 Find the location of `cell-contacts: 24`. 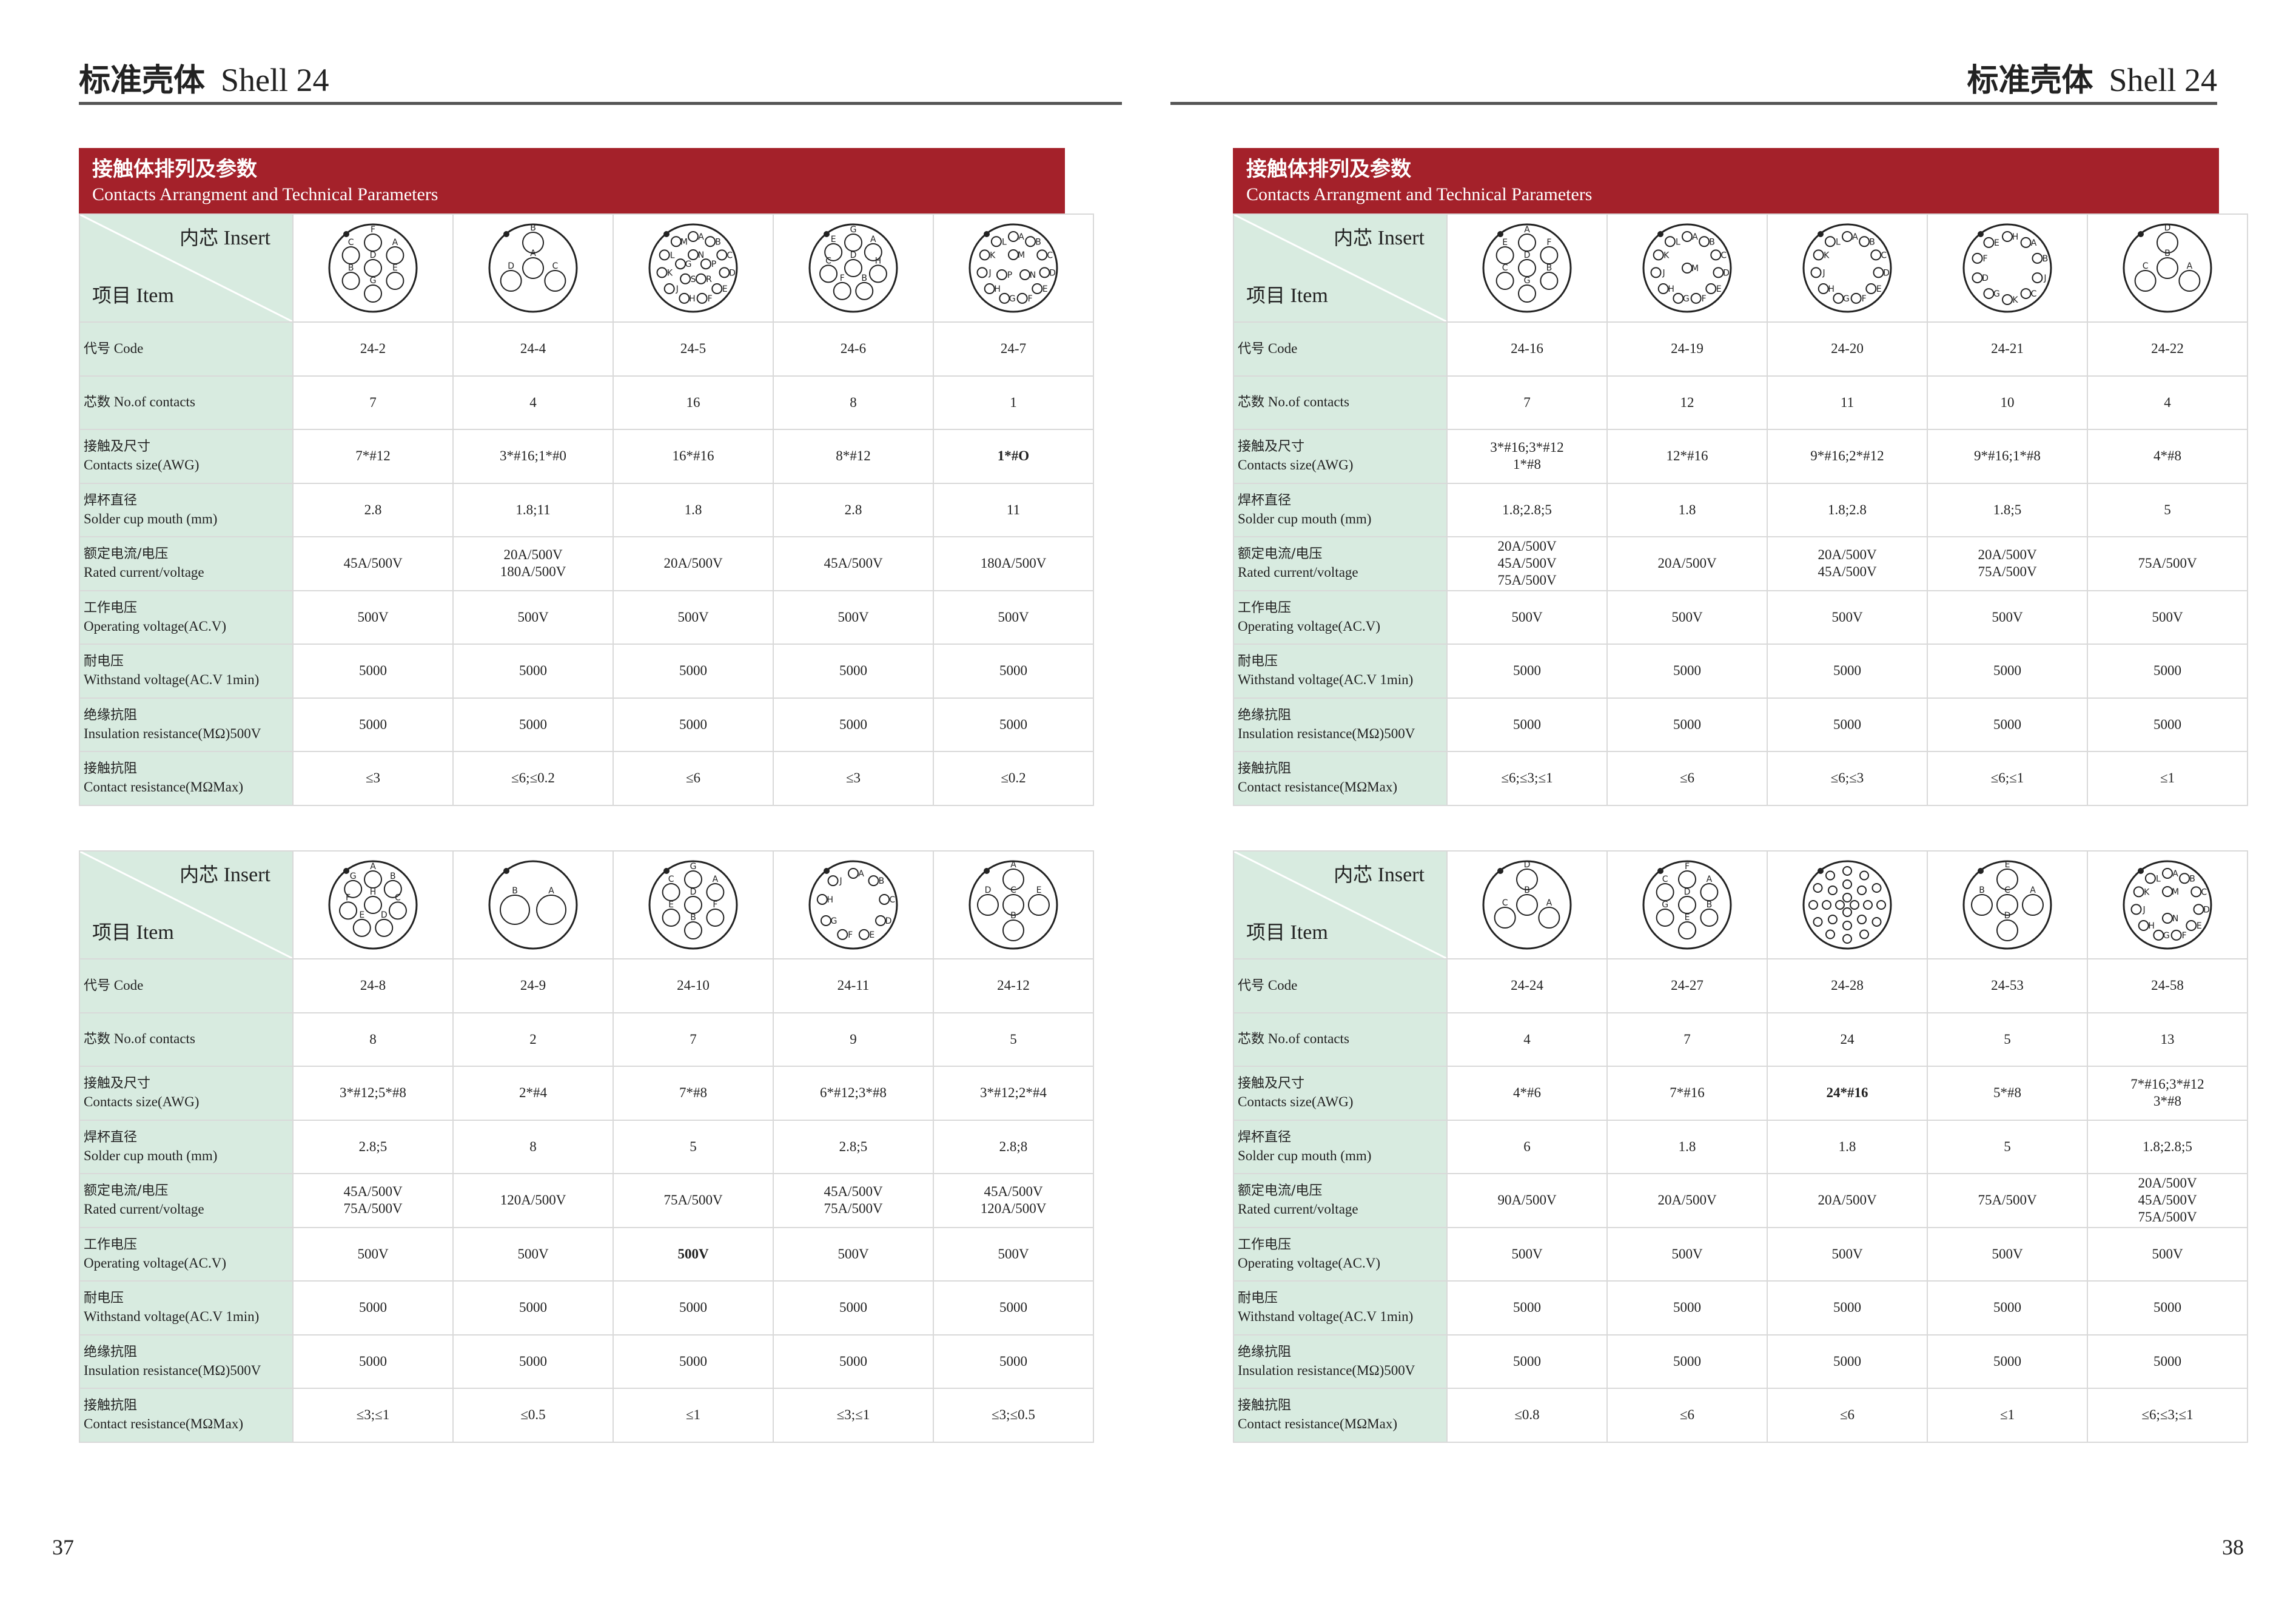

cell-contacts: 24 is located at coordinates (1847, 1039).